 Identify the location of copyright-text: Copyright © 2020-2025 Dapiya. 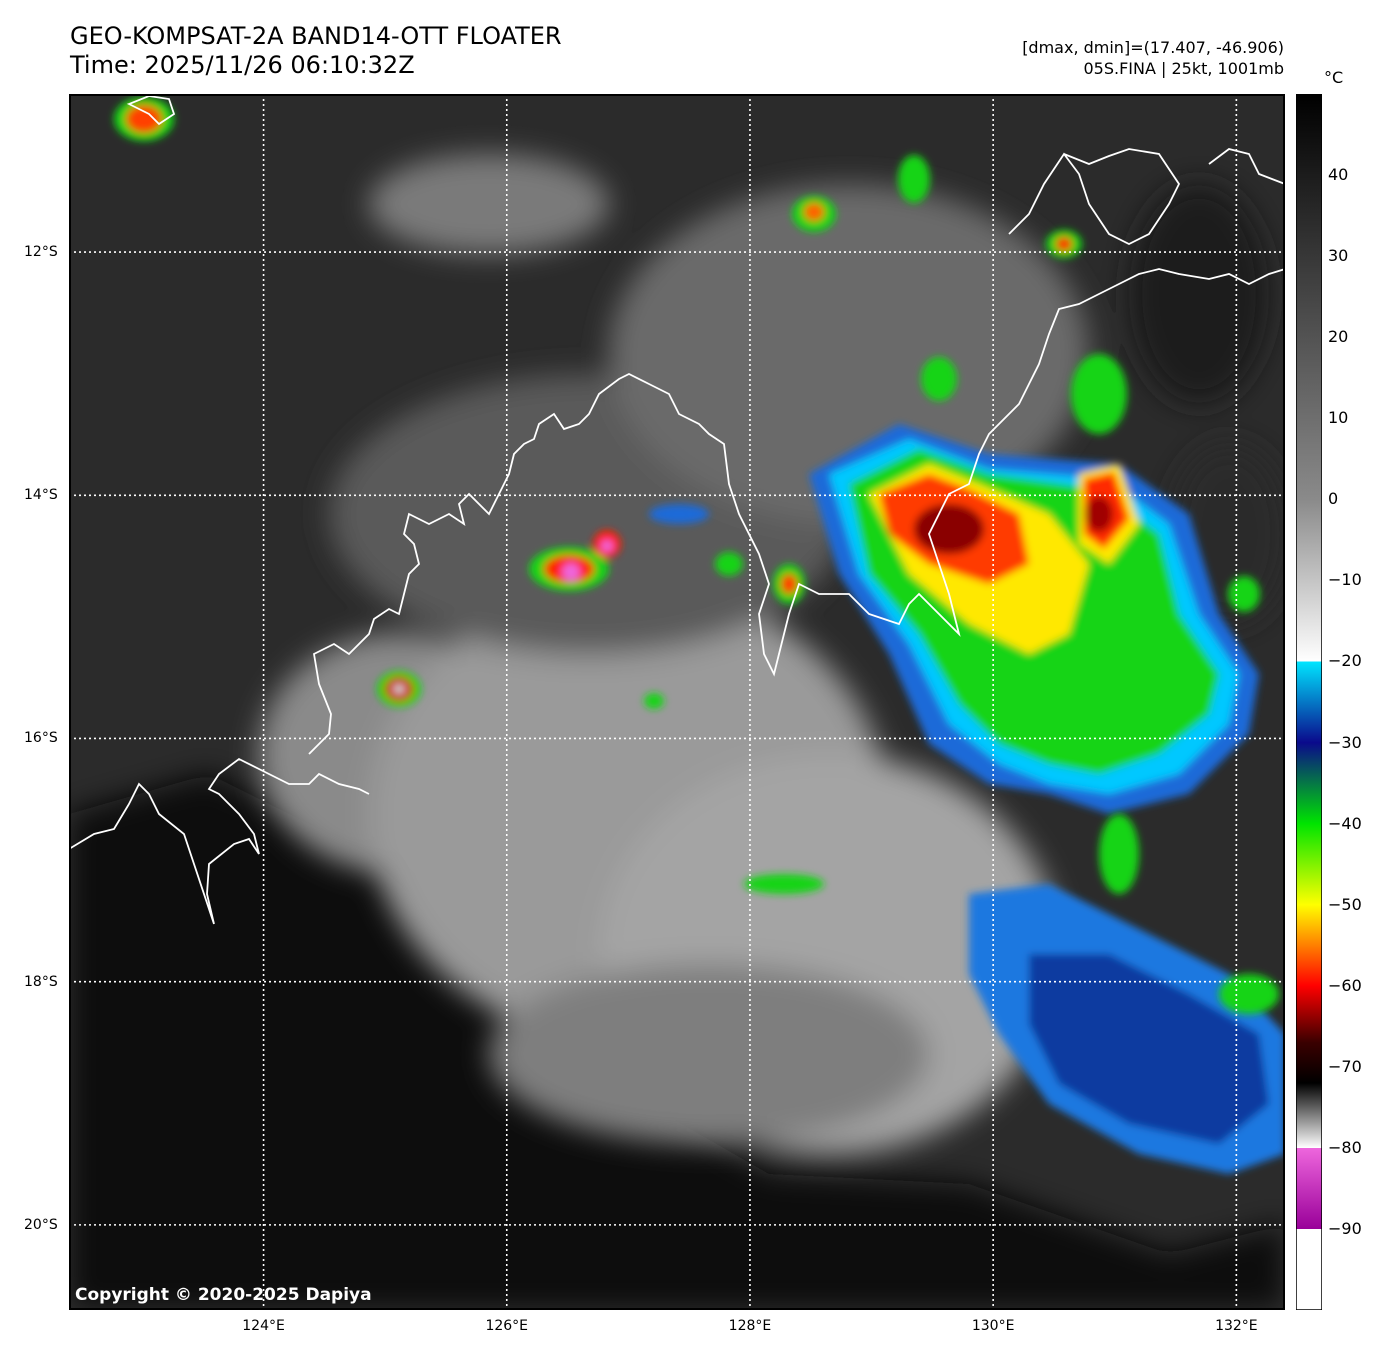
(223, 1295).